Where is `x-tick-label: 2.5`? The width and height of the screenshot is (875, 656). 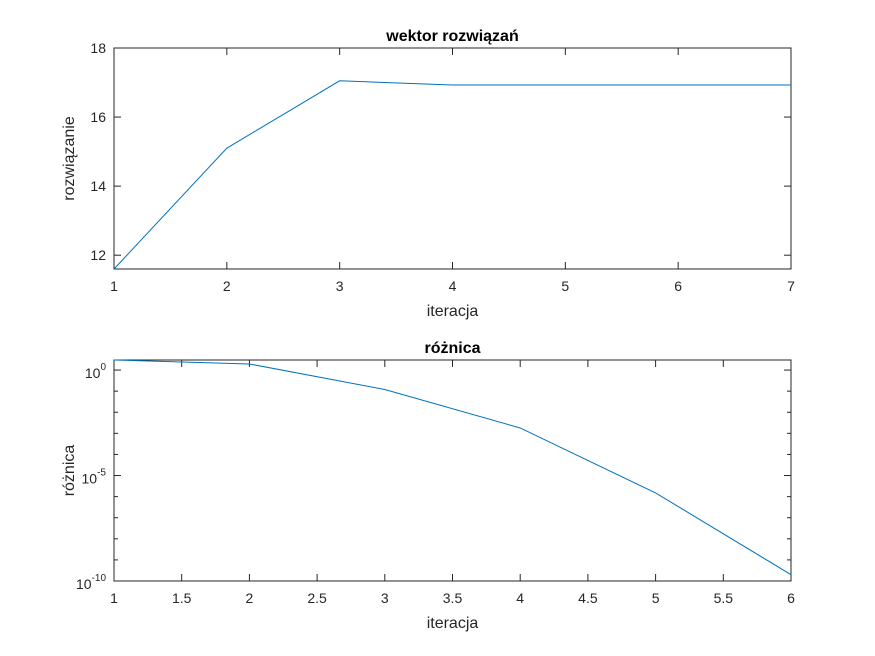
x-tick-label: 2.5 is located at coordinates (317, 598).